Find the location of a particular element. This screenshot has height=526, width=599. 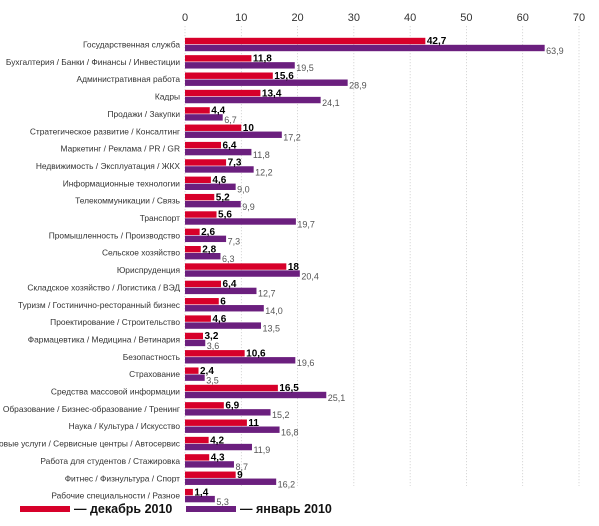

category-label: Кадры is located at coordinates (167, 97).